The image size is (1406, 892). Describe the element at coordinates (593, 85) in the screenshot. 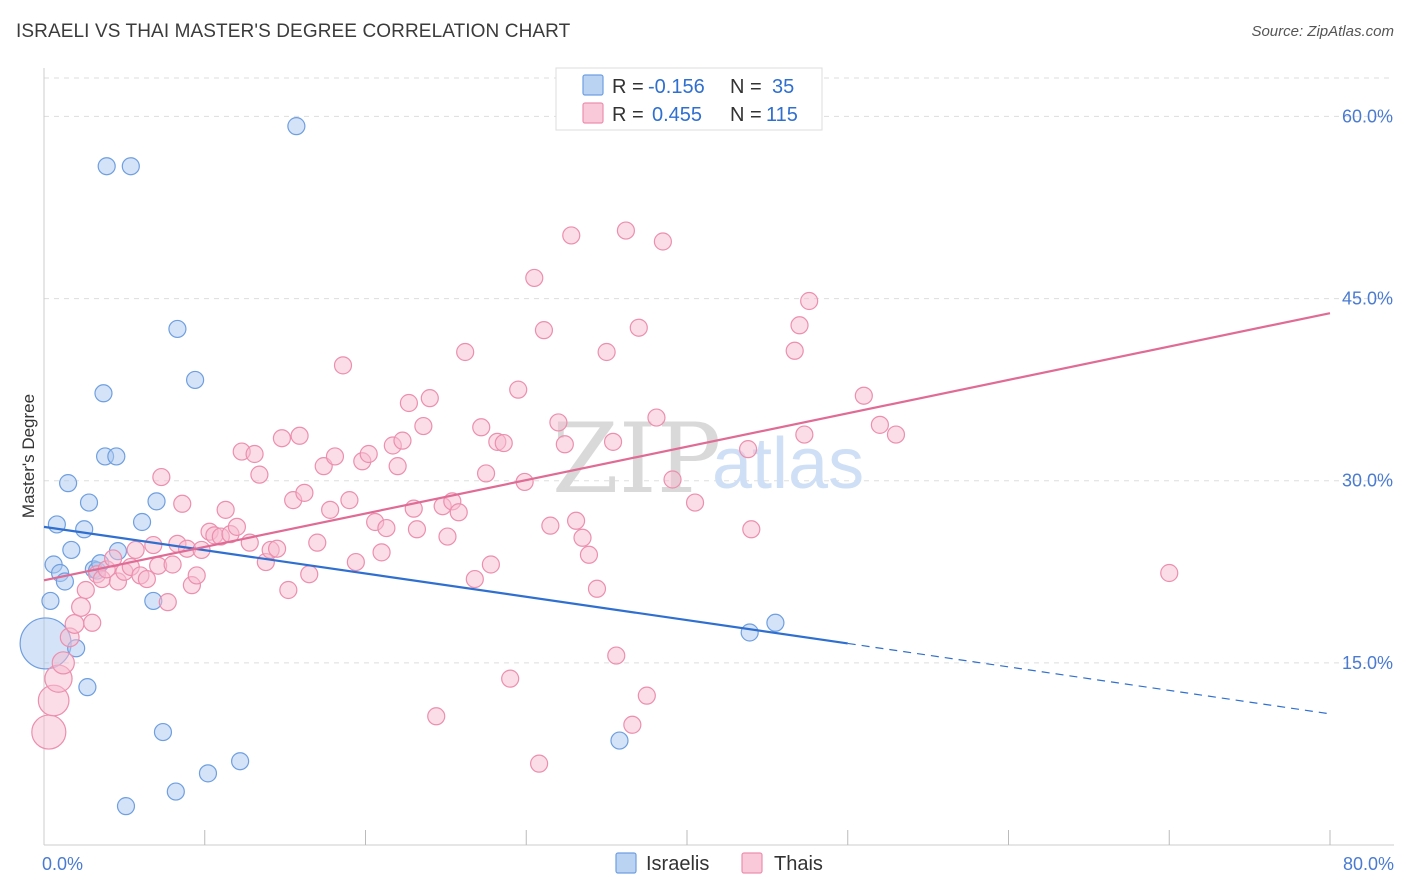

I see `legend-swatch-israelis` at that location.